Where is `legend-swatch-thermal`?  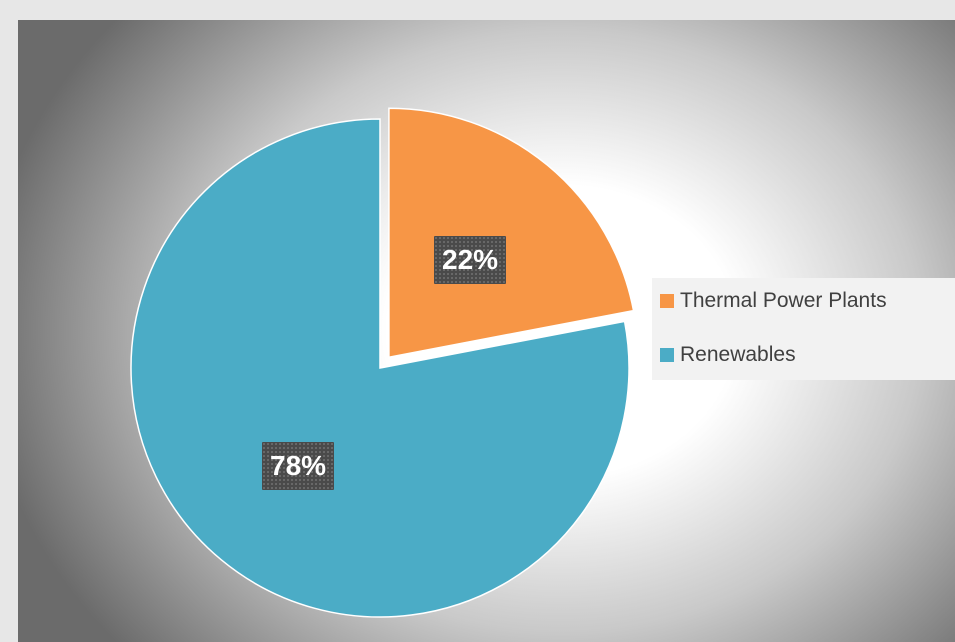 legend-swatch-thermal is located at coordinates (667, 301).